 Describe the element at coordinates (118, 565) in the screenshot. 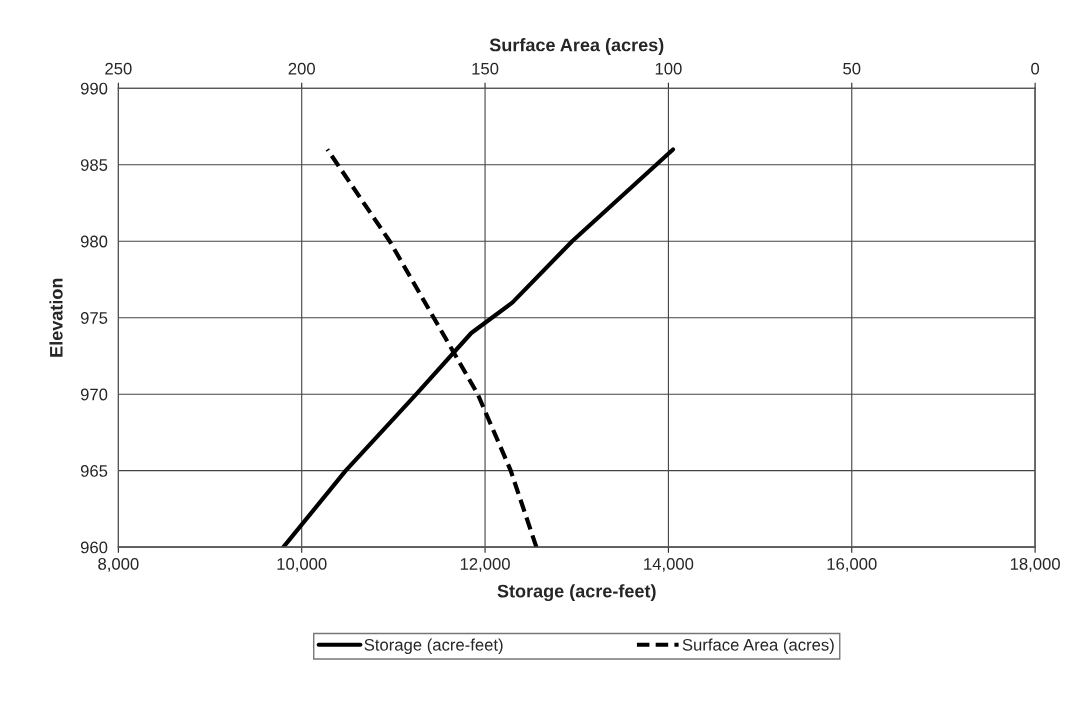

I see `x-tick-label: 8,000` at that location.